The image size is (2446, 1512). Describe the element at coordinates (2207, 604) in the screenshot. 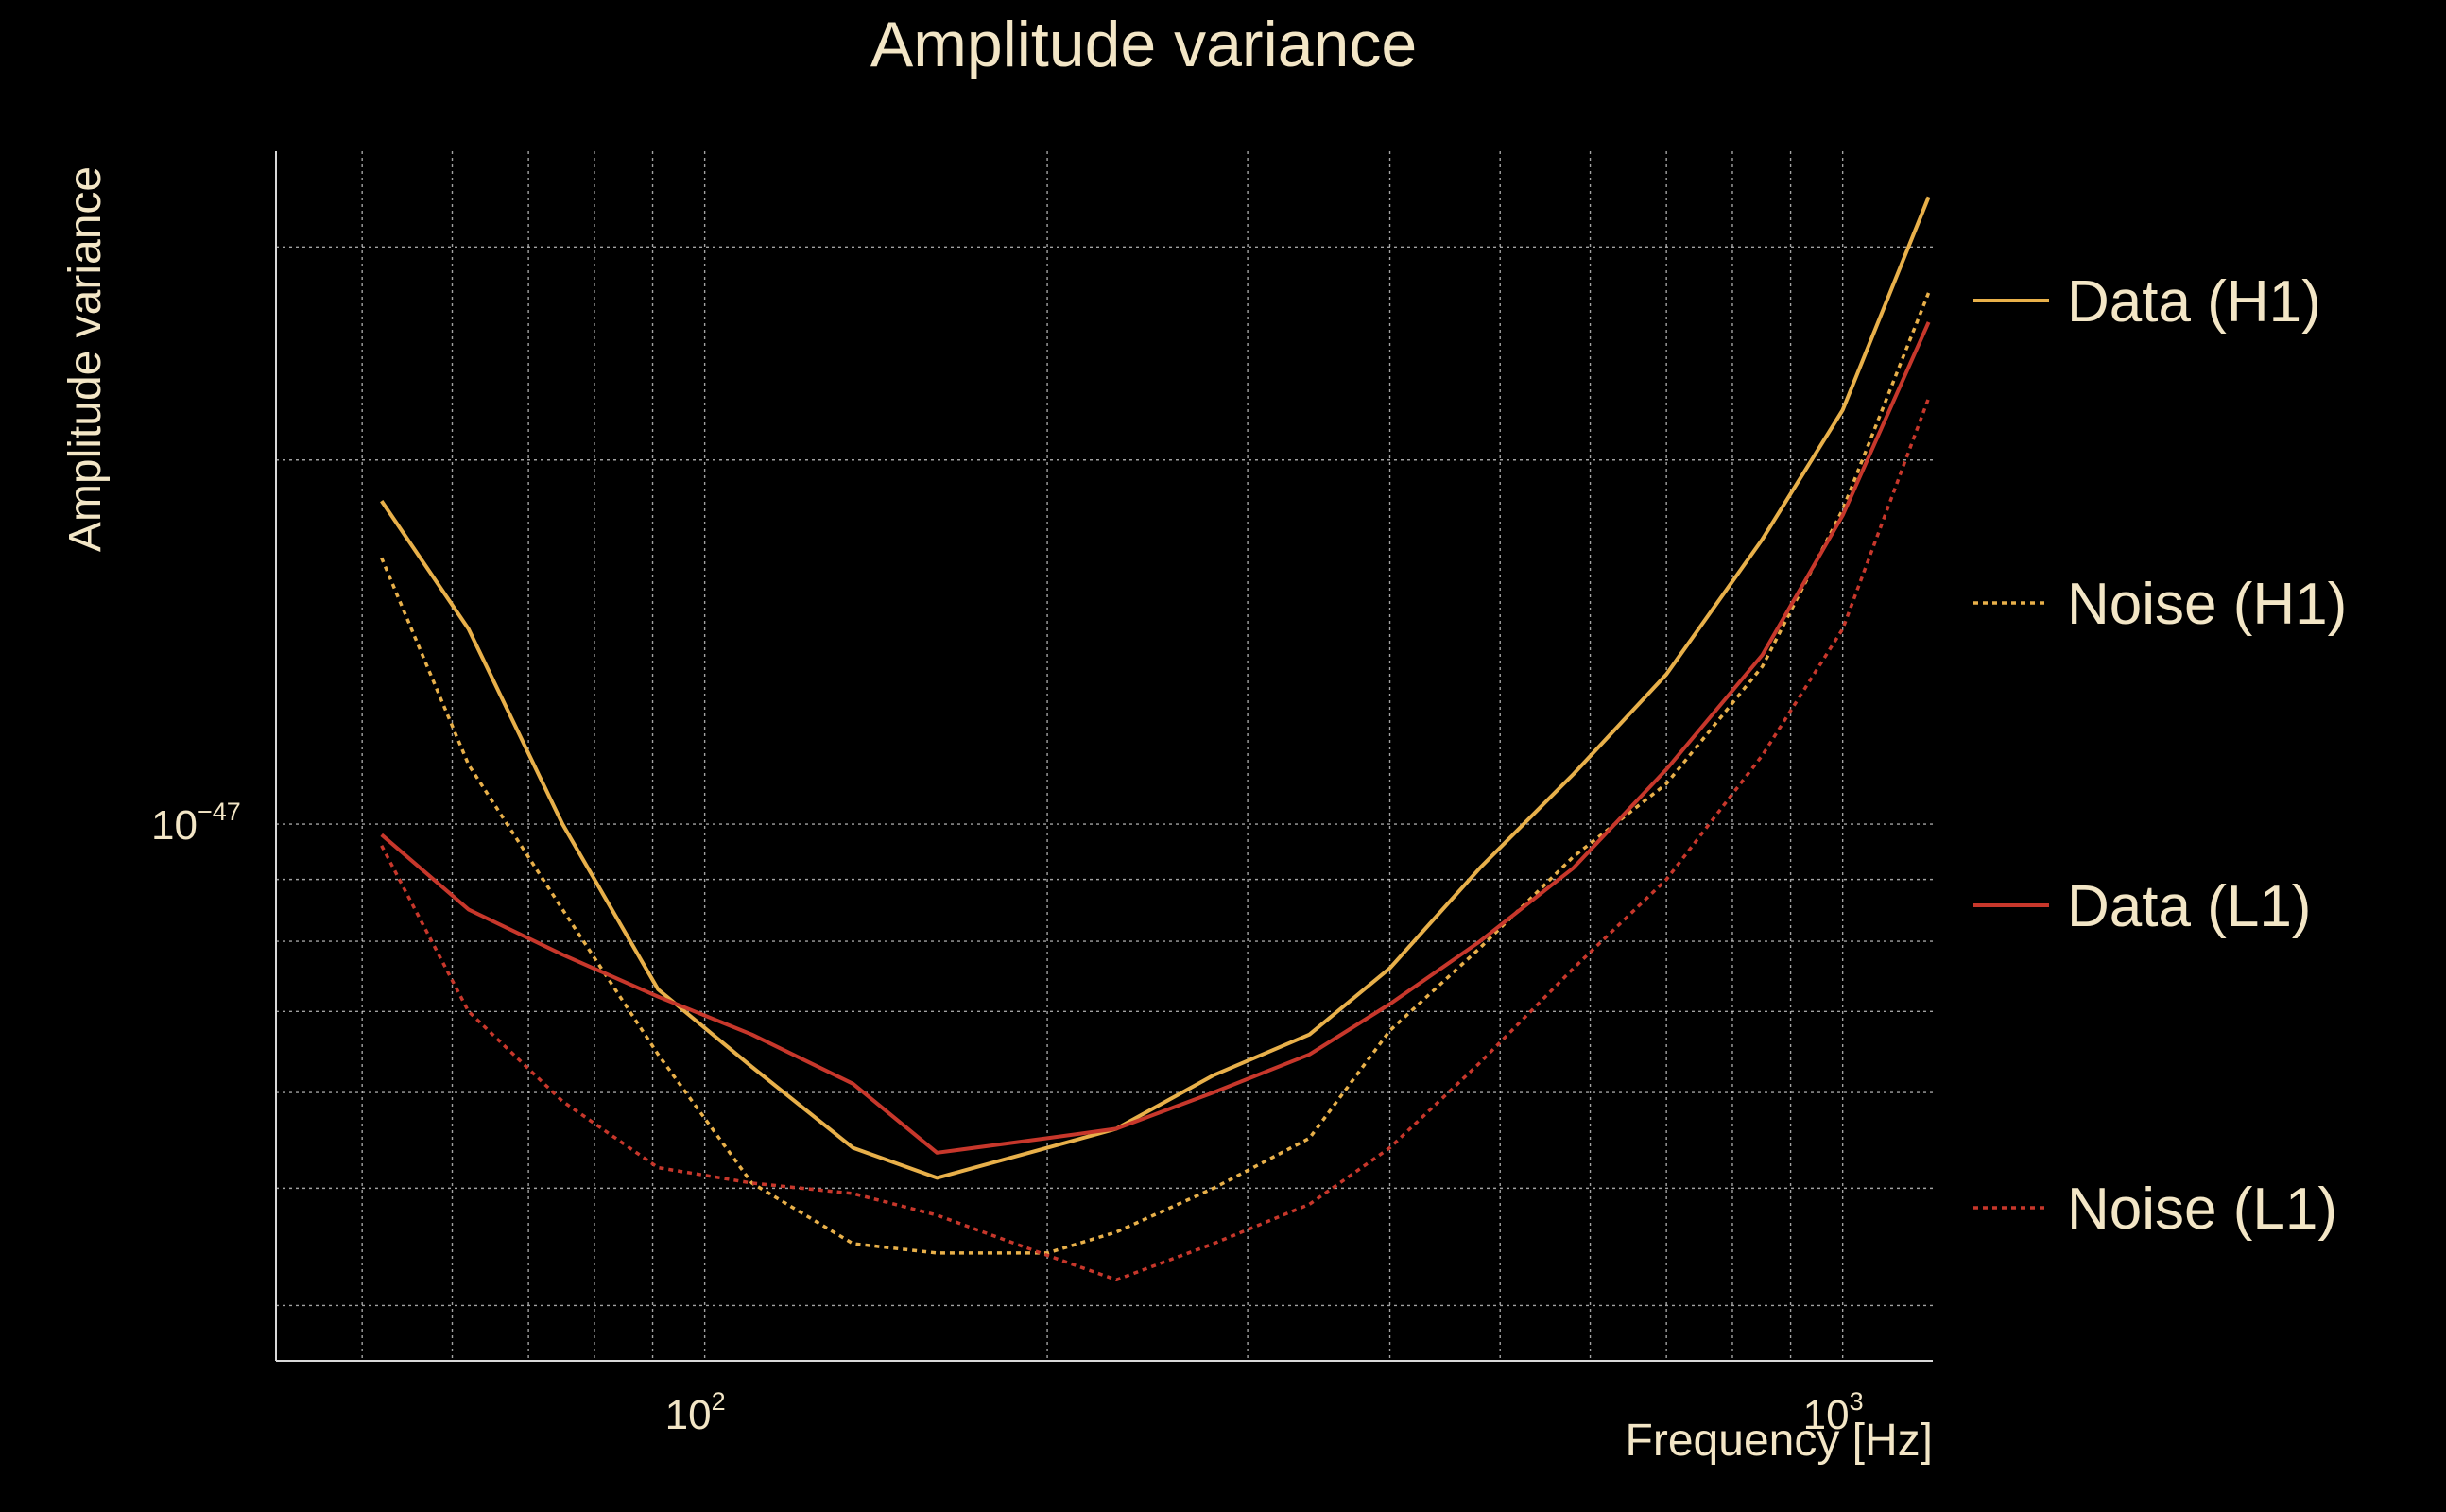

I see `legend-label-noise-h1: Noise (H1)` at that location.